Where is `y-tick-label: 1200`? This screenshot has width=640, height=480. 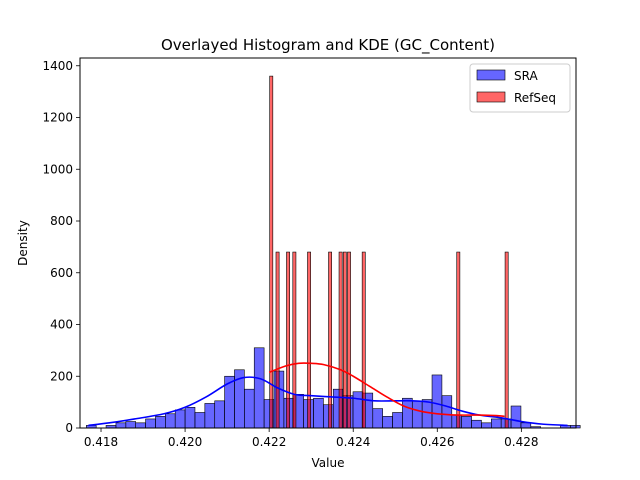 y-tick-label: 1200 is located at coordinates (57, 118).